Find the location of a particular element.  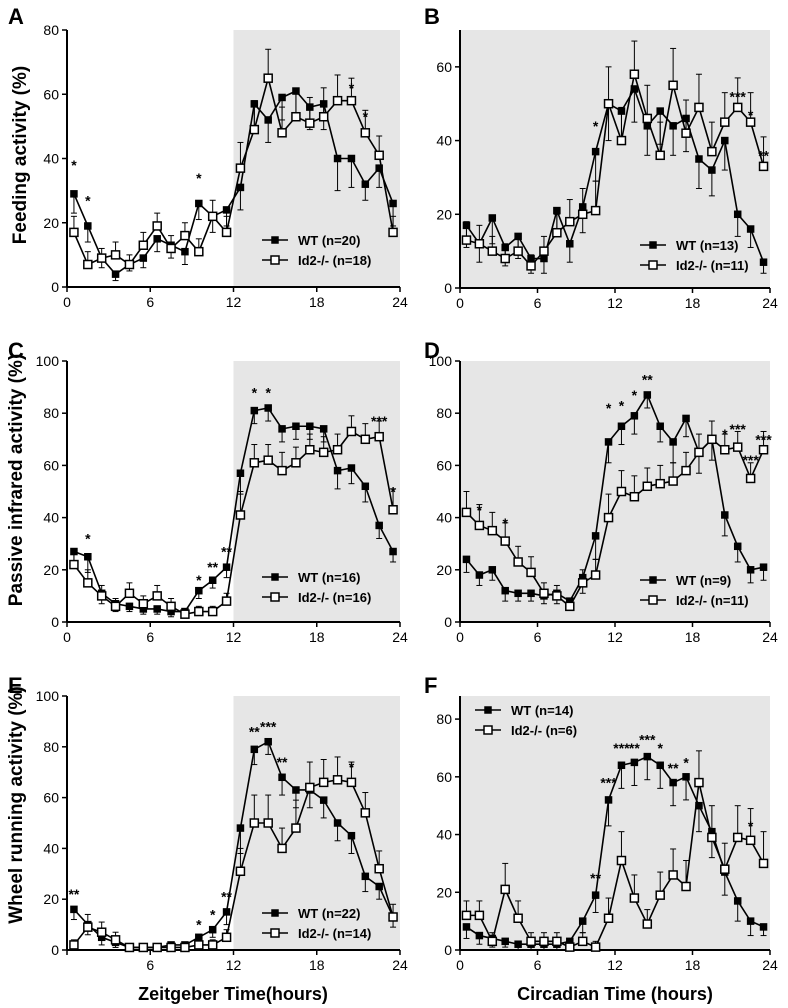

legend-label: WT (n=13) is located at coordinates (707, 245).